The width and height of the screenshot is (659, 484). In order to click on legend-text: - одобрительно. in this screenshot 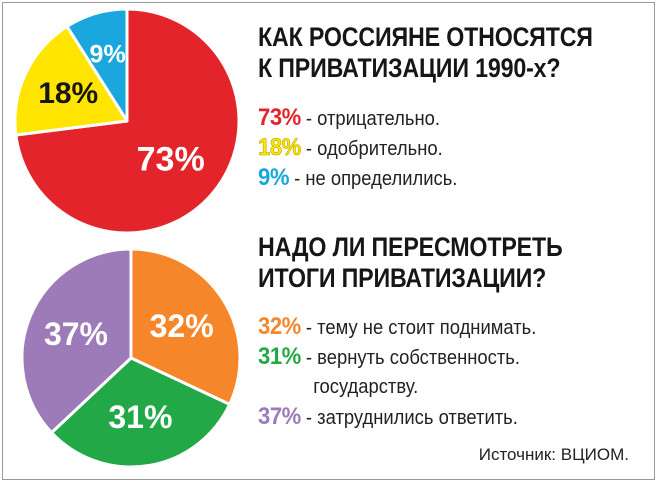, I will do `click(371, 149)`.